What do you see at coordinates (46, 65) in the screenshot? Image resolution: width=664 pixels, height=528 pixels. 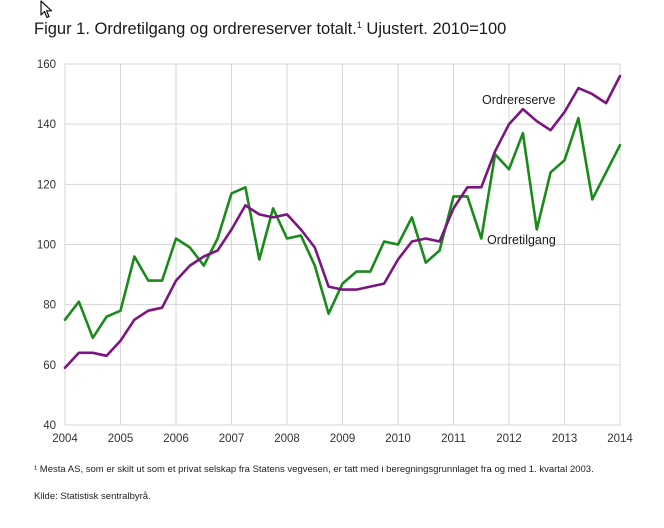 I see `y-tick-label: 160` at bounding box center [46, 65].